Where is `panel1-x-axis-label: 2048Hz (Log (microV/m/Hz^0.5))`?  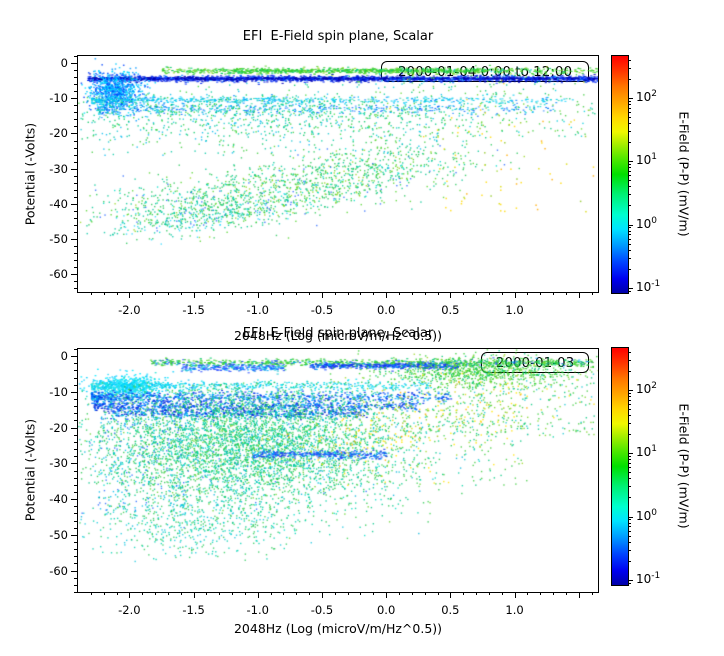
panel1-x-axis-label: 2048Hz (Log (microV/m/Hz^0.5)) is located at coordinates (338, 335).